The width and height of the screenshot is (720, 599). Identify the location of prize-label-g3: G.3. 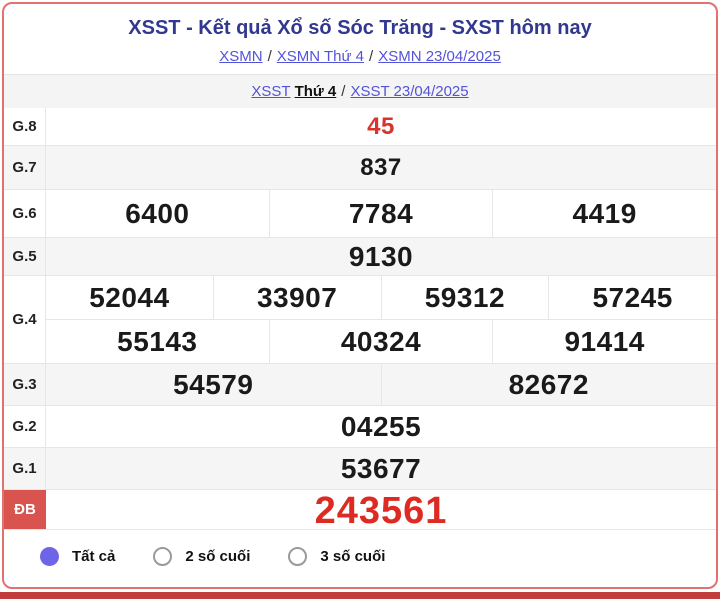
(25, 384).